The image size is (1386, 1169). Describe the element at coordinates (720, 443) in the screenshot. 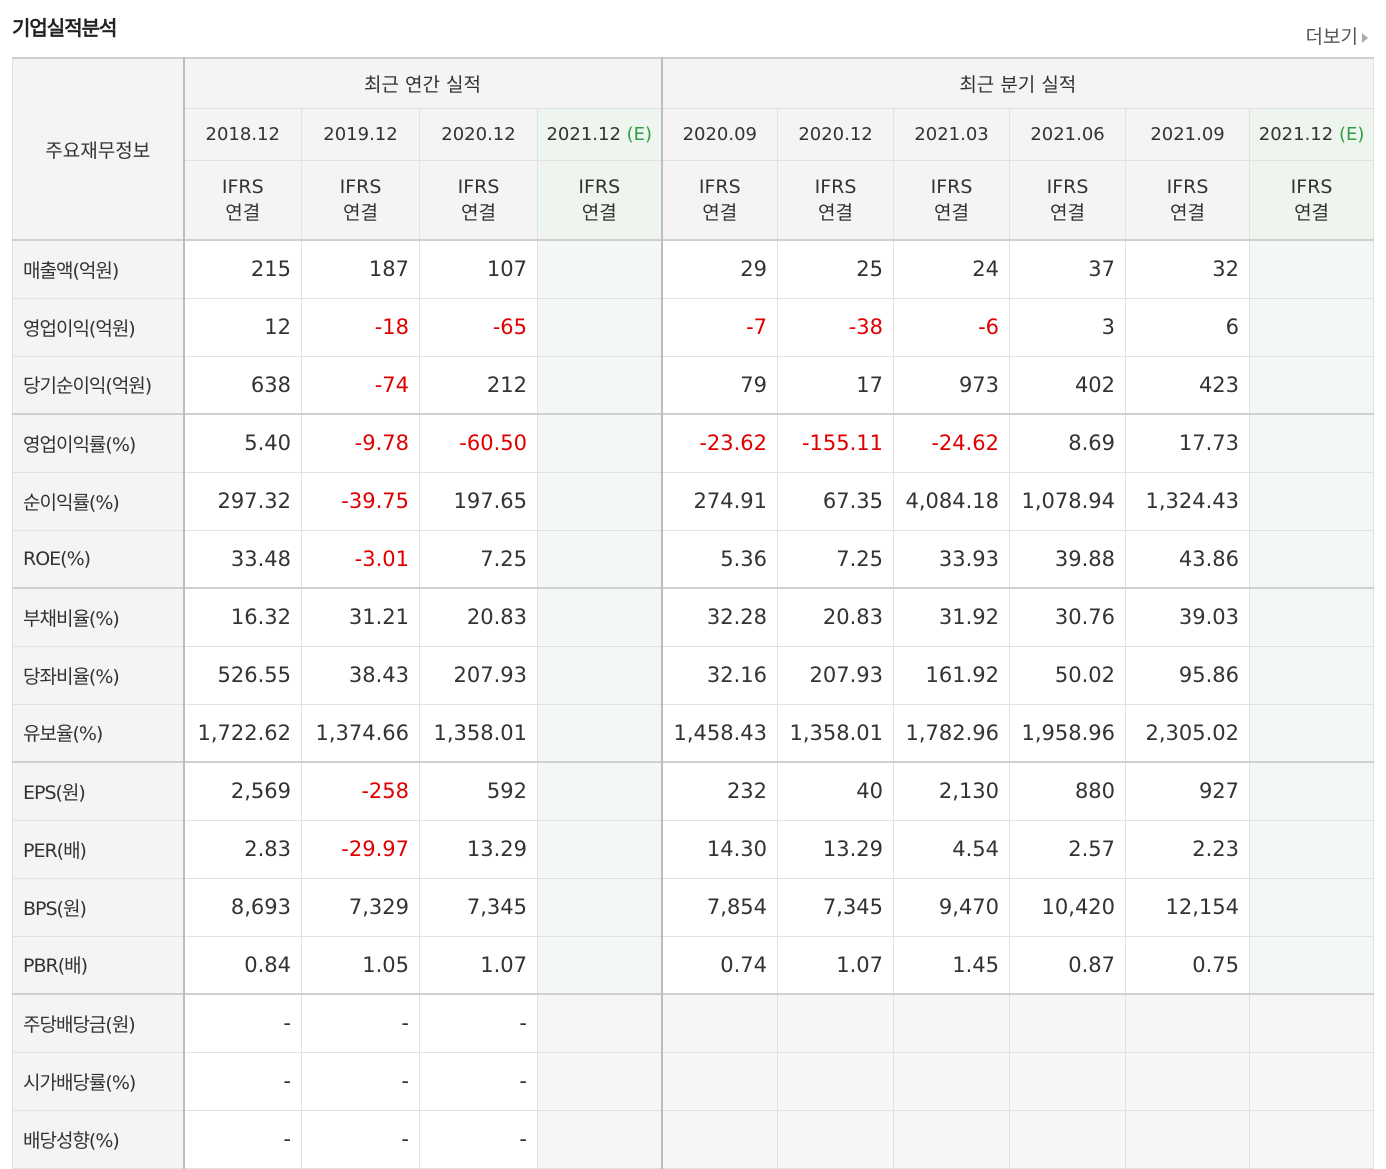

I see `table-cell: -23.62` at that location.